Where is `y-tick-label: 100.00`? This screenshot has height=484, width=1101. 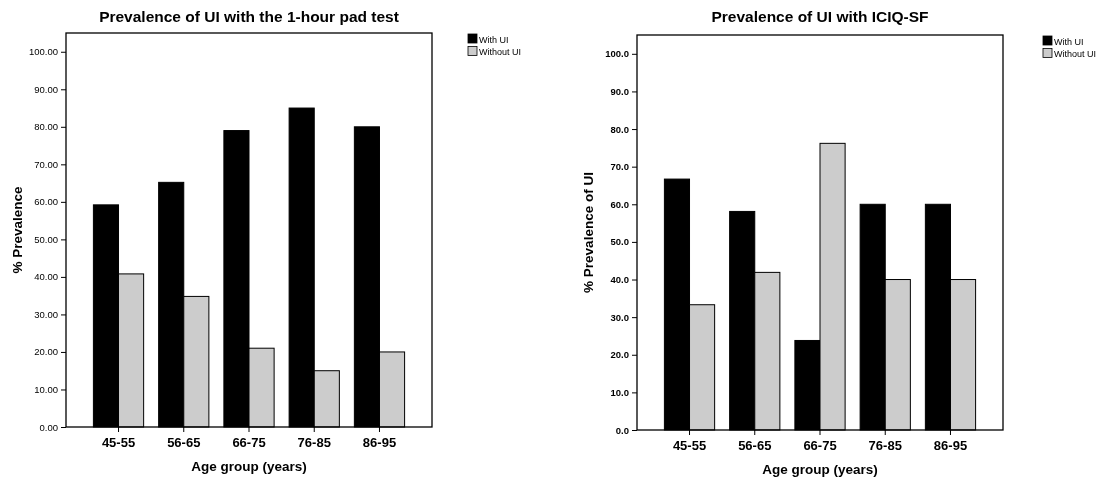 y-tick-label: 100.00 is located at coordinates (43, 52).